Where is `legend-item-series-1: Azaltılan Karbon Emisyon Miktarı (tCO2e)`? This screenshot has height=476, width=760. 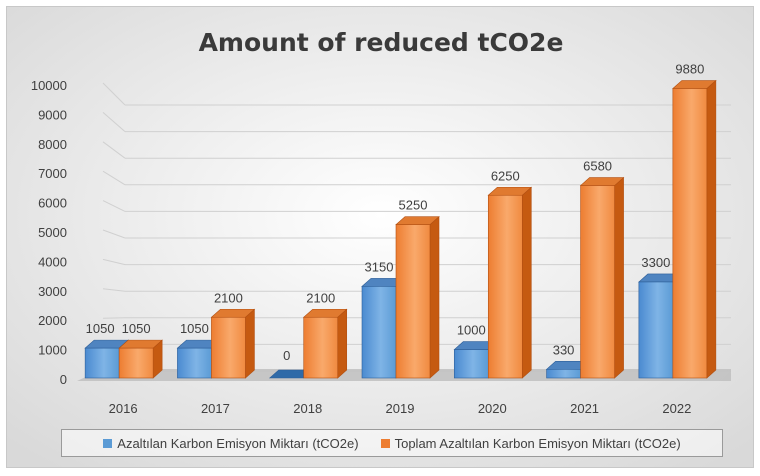 legend-item-series-1: Azaltılan Karbon Emisyon Miktarı (tCO2e) is located at coordinates (231, 443).